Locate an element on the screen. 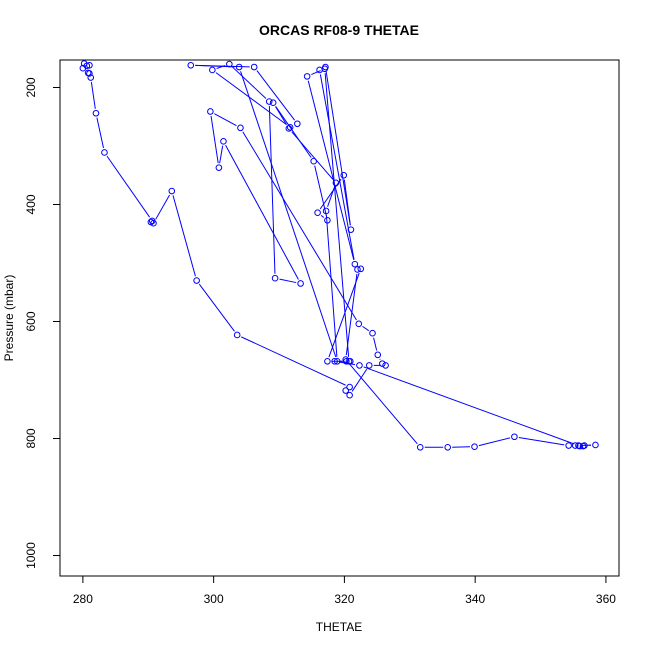 This screenshot has width=650, height=650. x-tick-label: 320 is located at coordinates (344, 599).